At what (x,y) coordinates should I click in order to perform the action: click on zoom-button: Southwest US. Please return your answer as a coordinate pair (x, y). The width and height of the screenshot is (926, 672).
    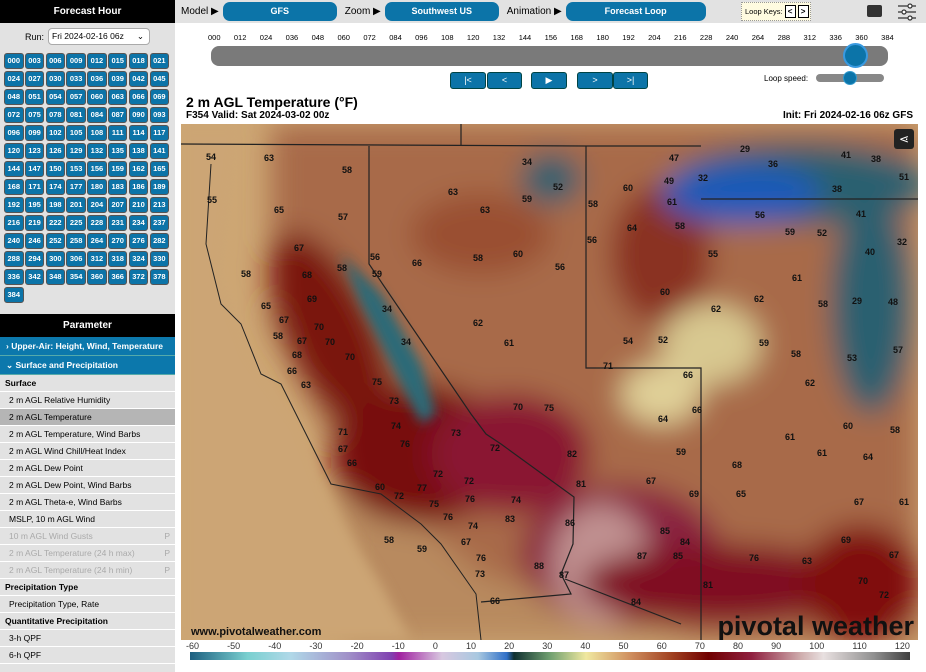
    Looking at the image, I should click on (441, 11).